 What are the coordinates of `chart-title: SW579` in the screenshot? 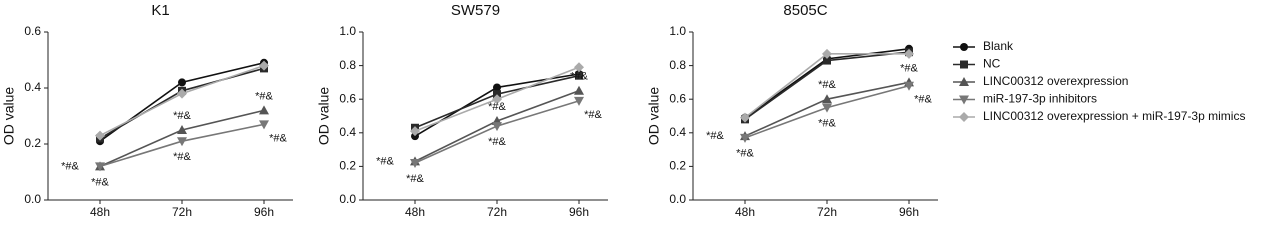 It's located at (475, 10).